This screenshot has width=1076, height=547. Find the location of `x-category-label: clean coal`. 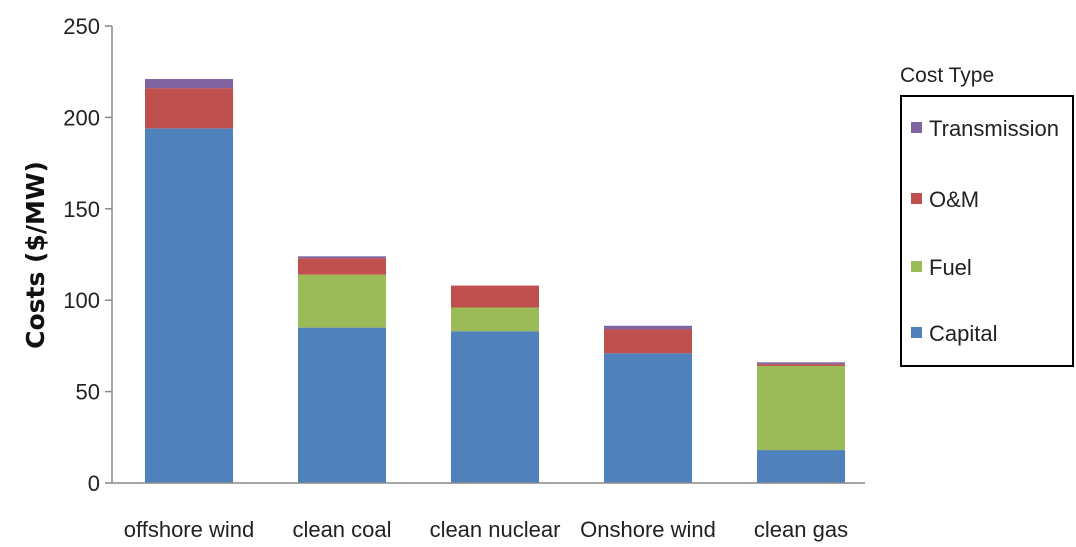

x-category-label: clean coal is located at coordinates (341, 529).